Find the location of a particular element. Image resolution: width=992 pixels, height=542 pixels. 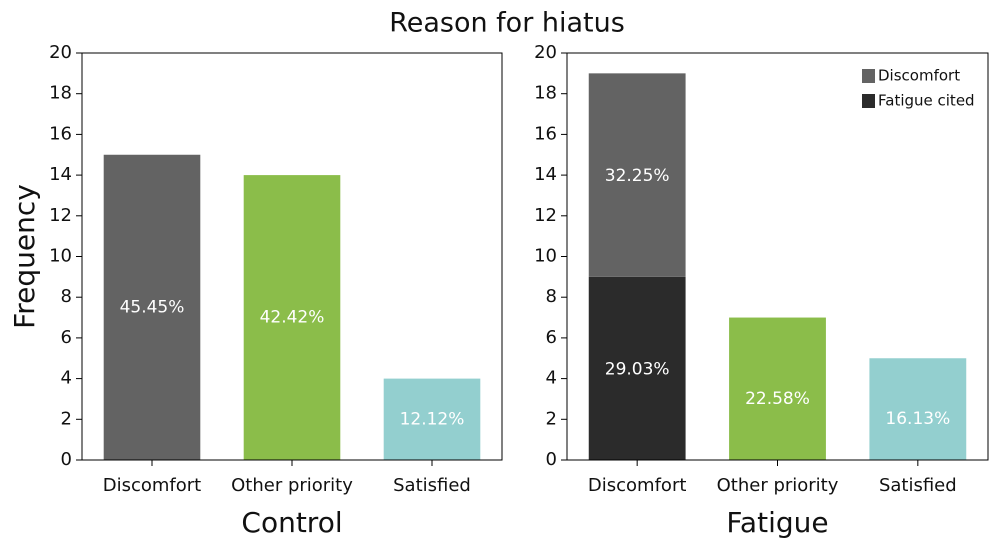

bar-label: 29.03% is located at coordinates (637, 369).